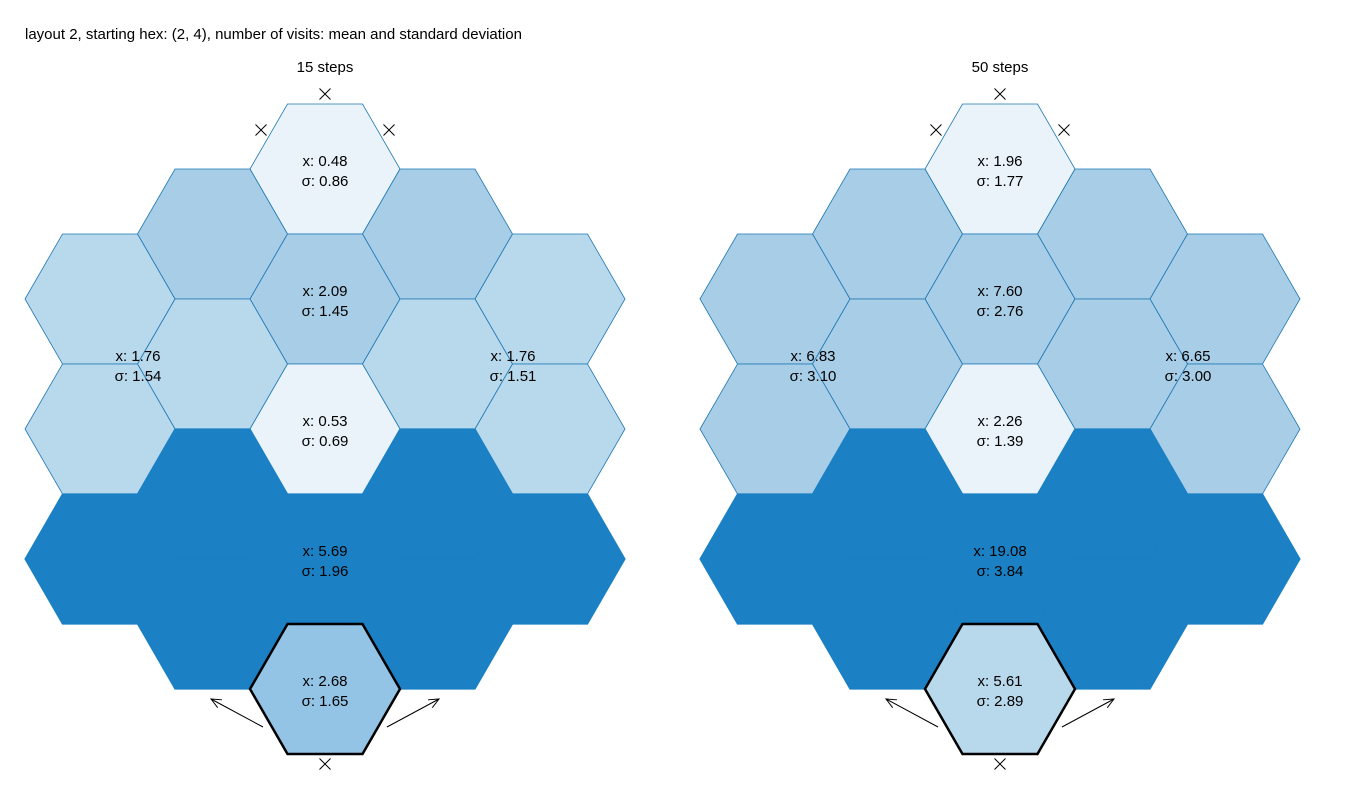 The width and height of the screenshot is (1350, 804). Describe the element at coordinates (325, 67) in the screenshot. I see `panel-title: 15 steps` at that location.